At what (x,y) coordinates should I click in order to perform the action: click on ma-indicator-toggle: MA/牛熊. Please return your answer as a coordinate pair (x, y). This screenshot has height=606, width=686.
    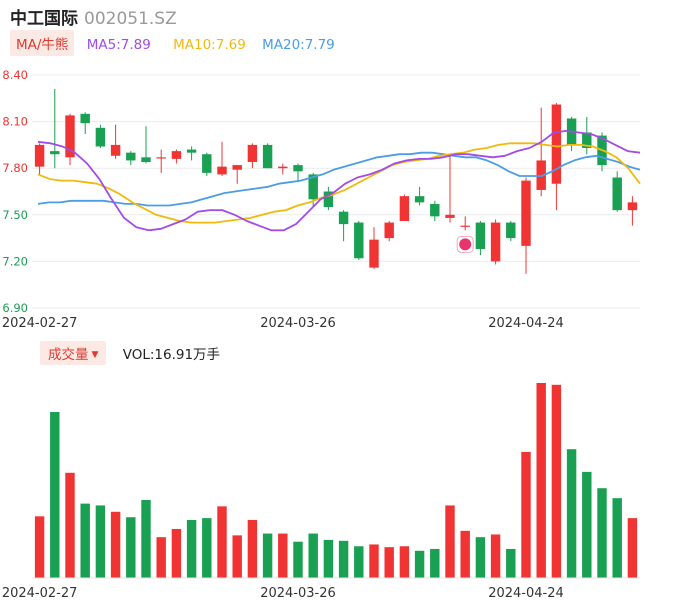
    Looking at the image, I should click on (42, 43).